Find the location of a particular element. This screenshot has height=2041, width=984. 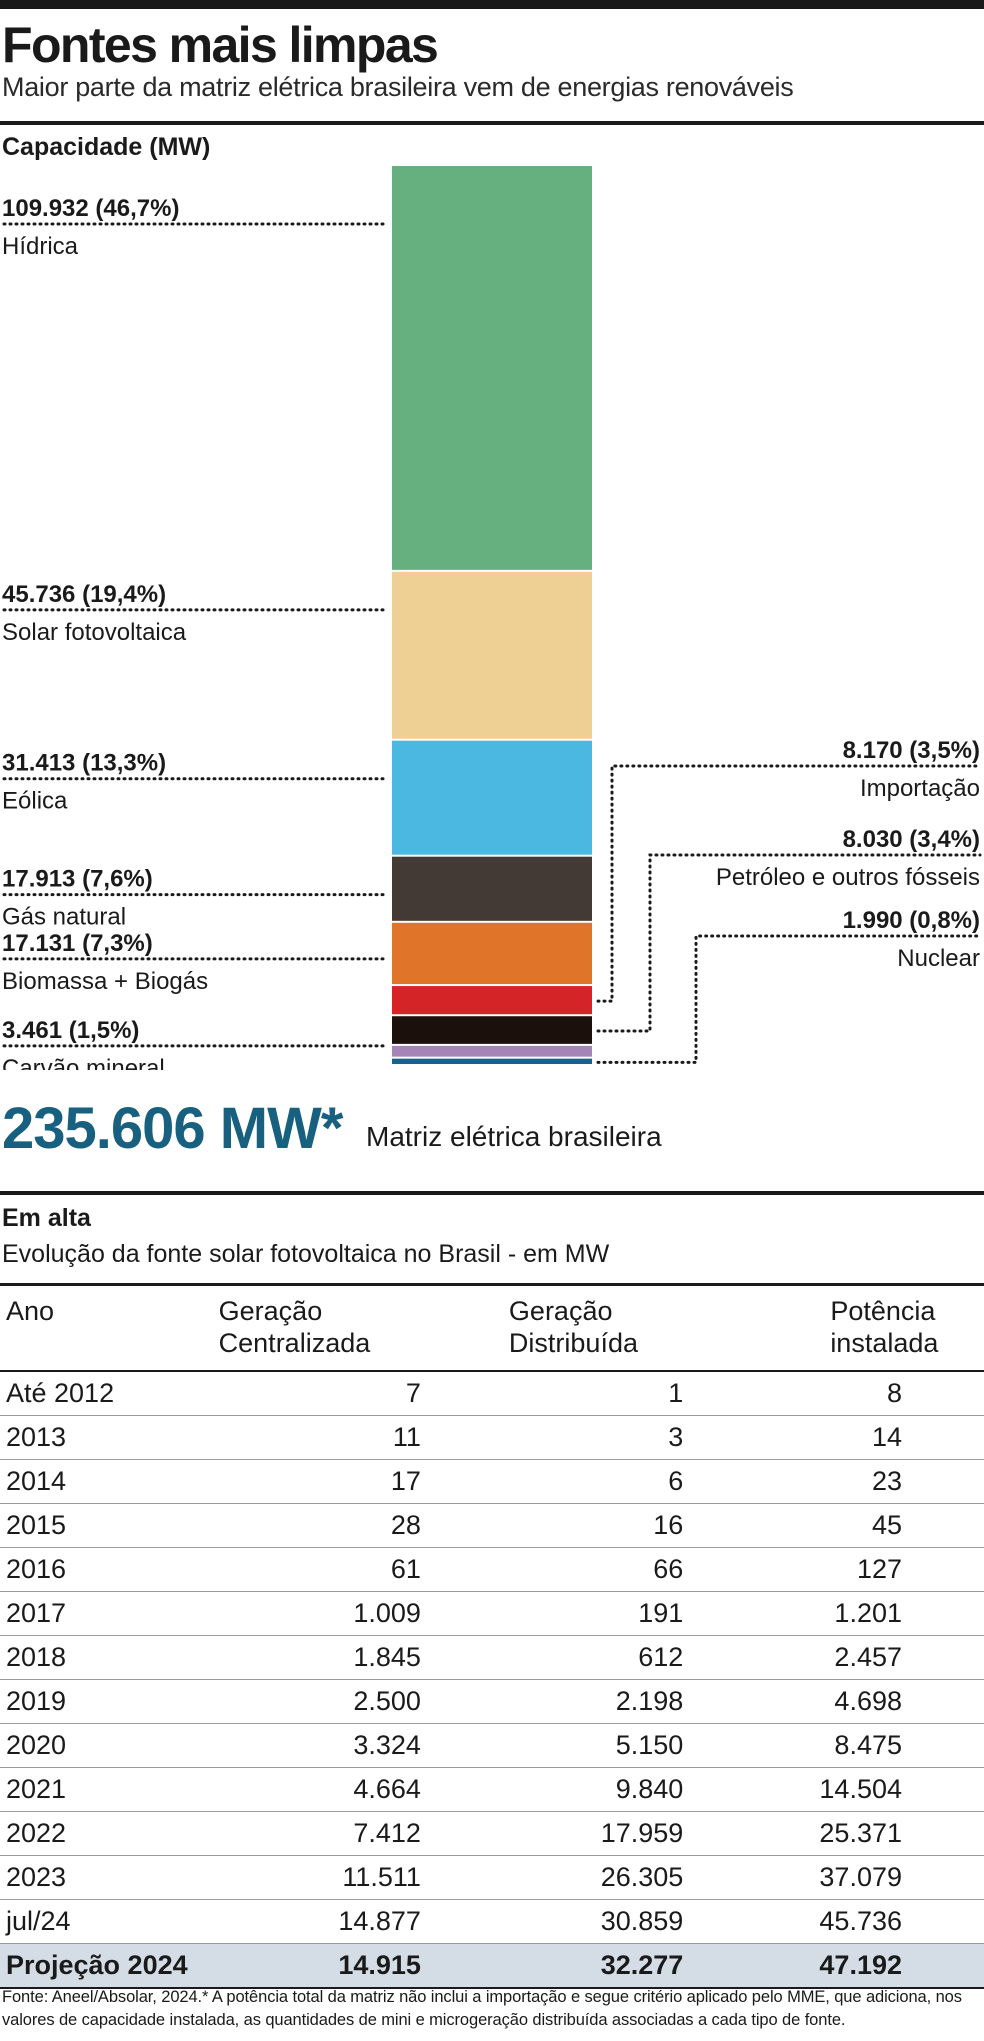

header-potencia: Potência instalada is located at coordinates (833, 1329).